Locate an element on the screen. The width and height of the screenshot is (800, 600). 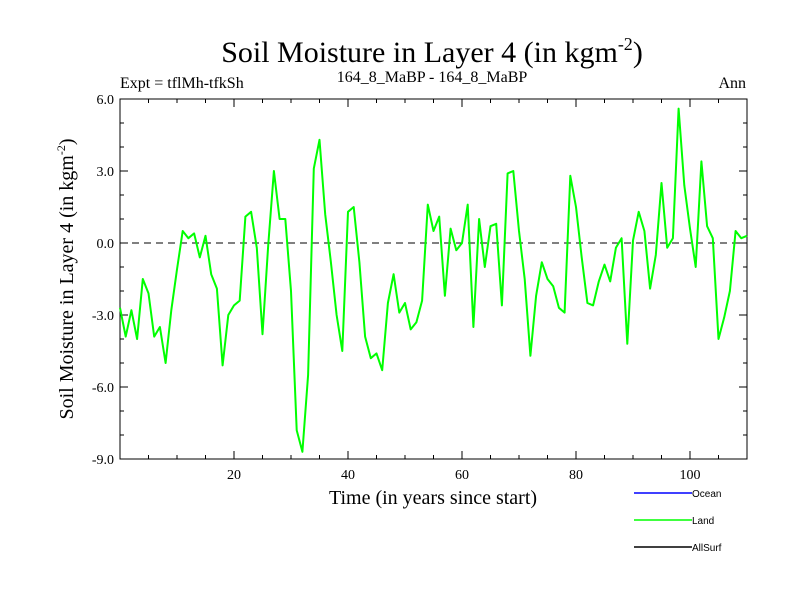
y-axis-label-main: Soil Moisture in Layer 4 (in kgm is located at coordinates (67, 287).